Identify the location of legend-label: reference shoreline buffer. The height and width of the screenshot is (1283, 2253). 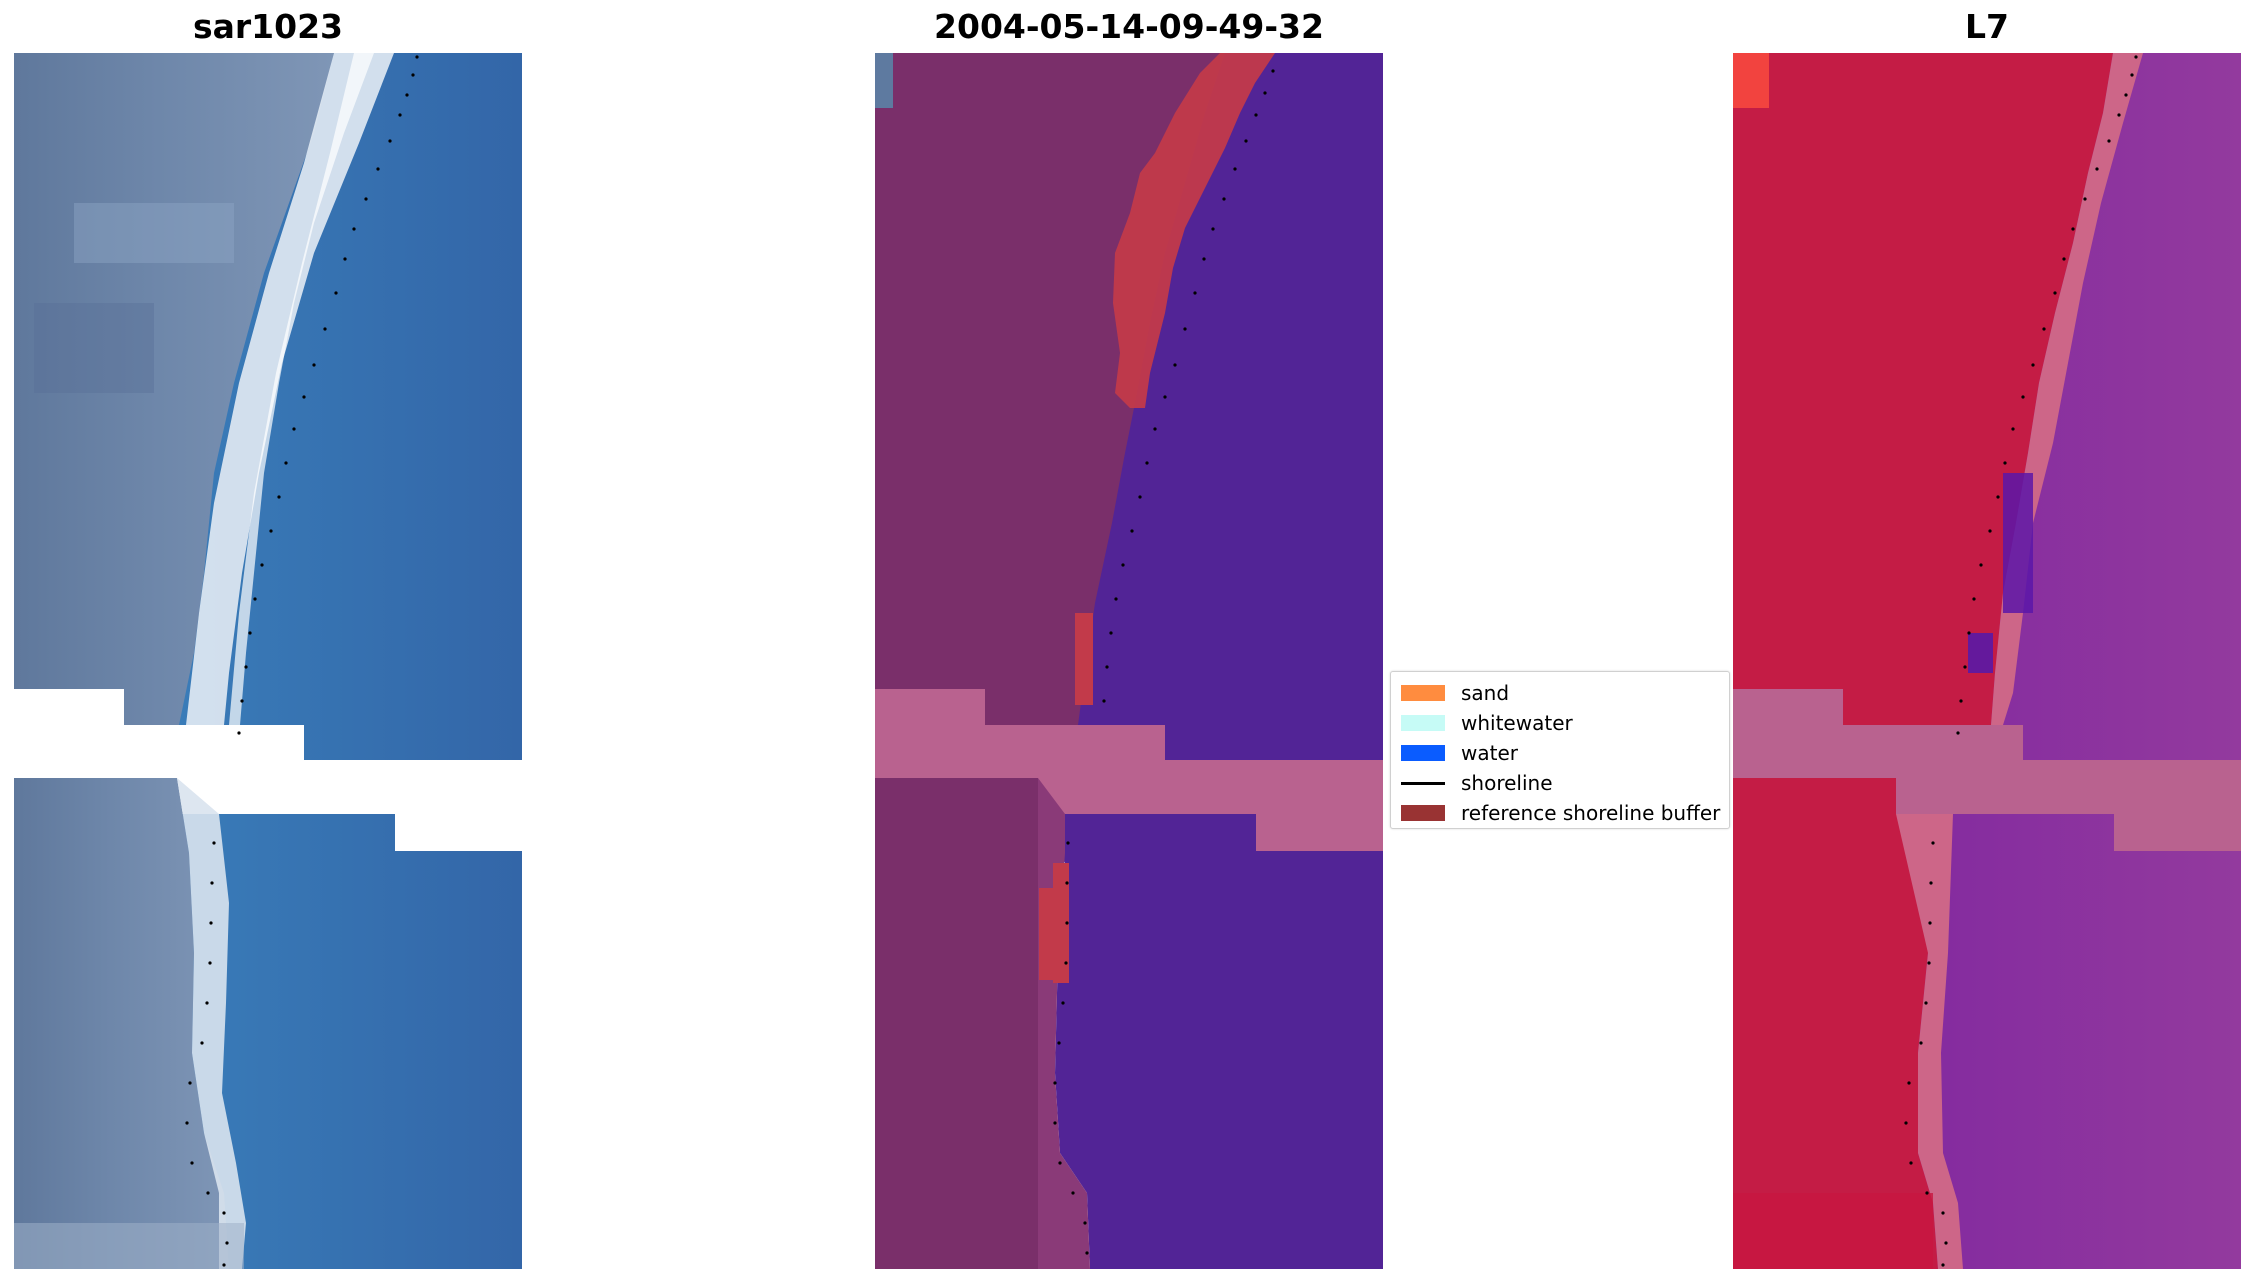
(1591, 813).